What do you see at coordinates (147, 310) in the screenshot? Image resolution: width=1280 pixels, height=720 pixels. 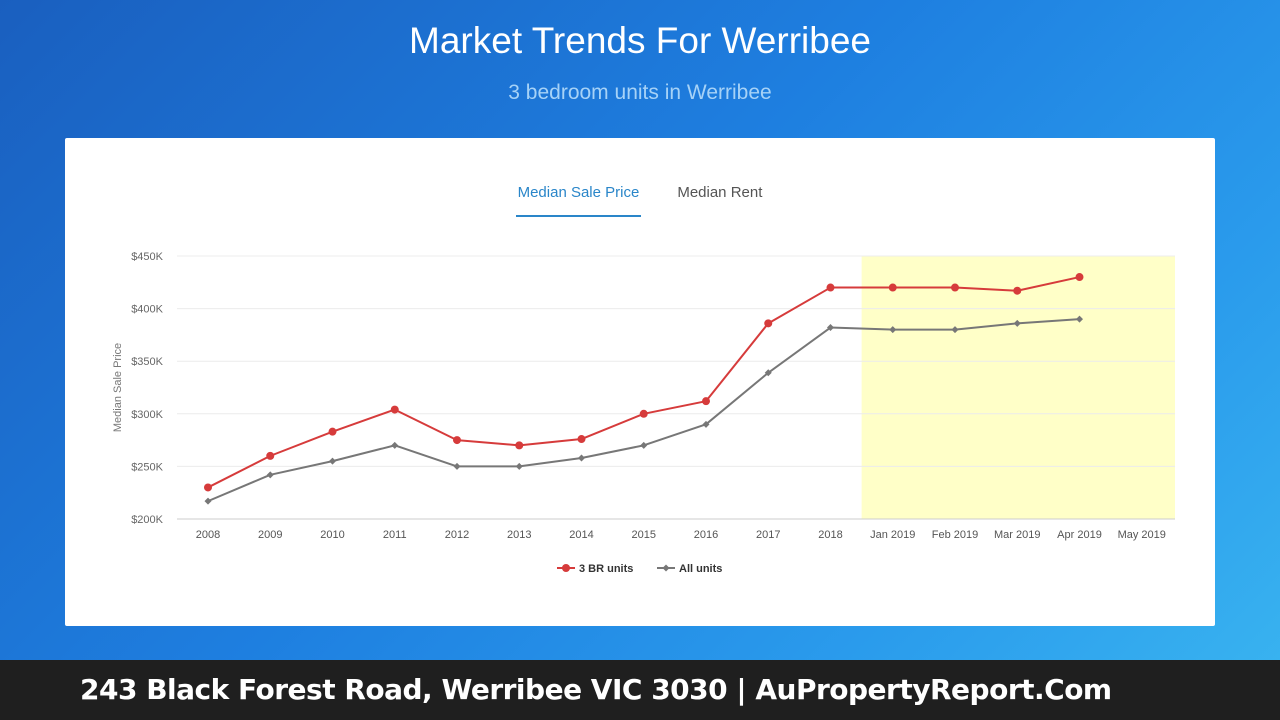 I see `y-tick-label: $400K` at bounding box center [147, 310].